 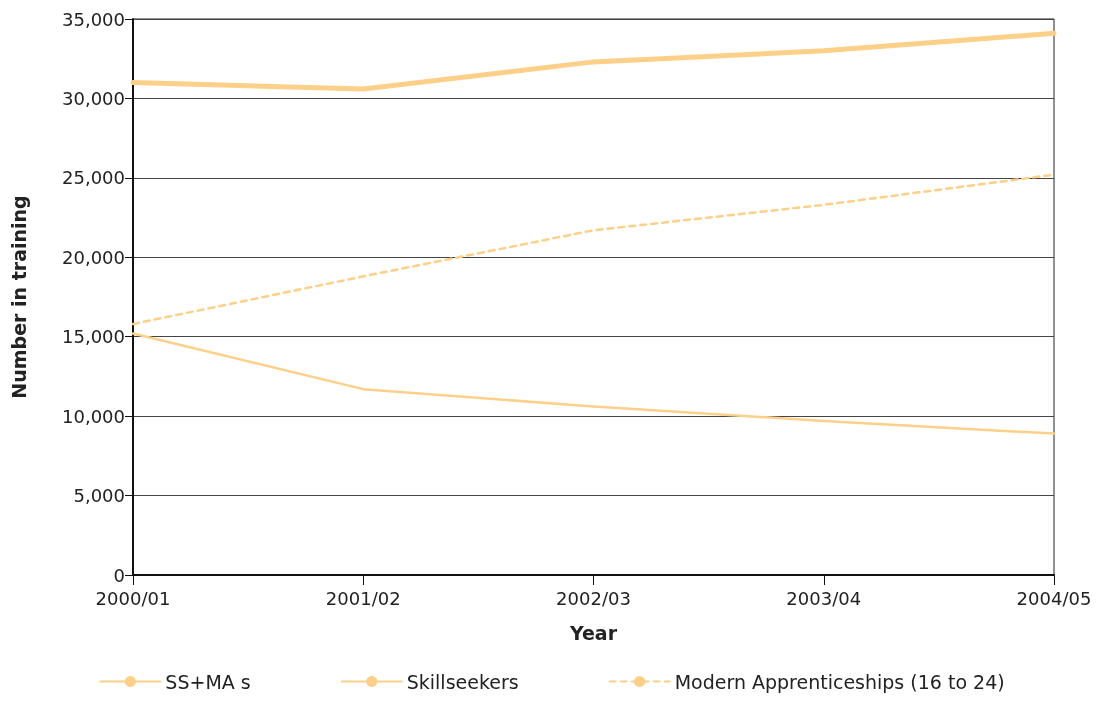 What do you see at coordinates (93, 178) in the screenshot?
I see `y-tick-label: 25,000` at bounding box center [93, 178].